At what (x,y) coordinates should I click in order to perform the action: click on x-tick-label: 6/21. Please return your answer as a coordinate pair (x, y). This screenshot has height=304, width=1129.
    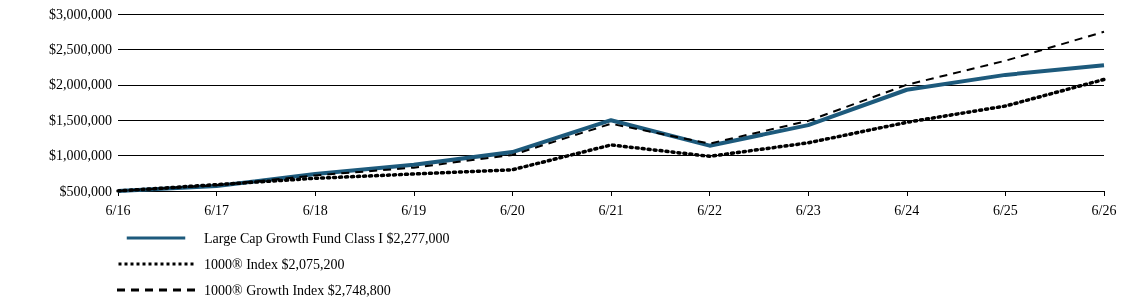
    Looking at the image, I should click on (611, 210).